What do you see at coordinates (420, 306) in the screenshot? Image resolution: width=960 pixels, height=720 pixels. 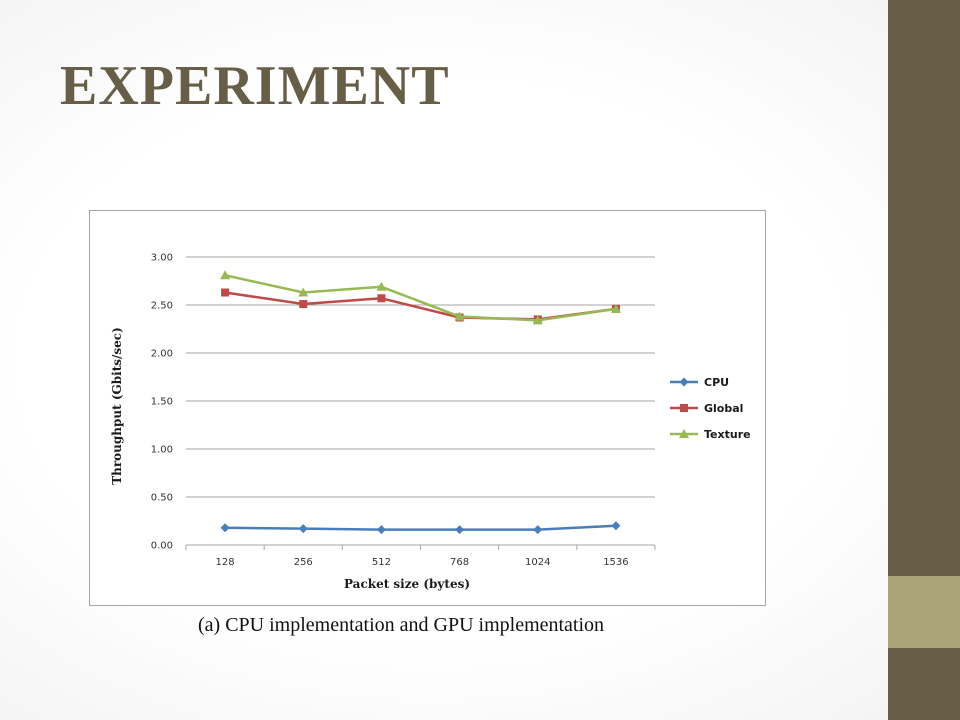 I see `series-line-global` at bounding box center [420, 306].